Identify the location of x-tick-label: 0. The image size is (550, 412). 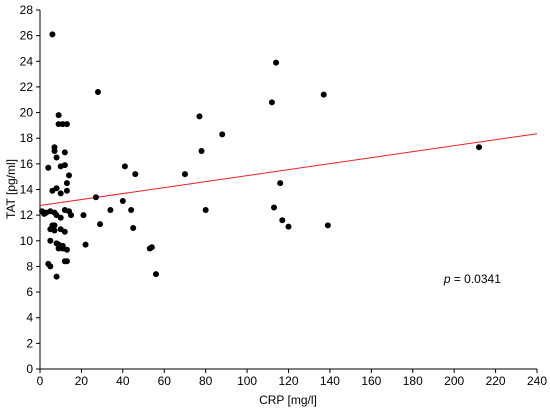
(40, 381).